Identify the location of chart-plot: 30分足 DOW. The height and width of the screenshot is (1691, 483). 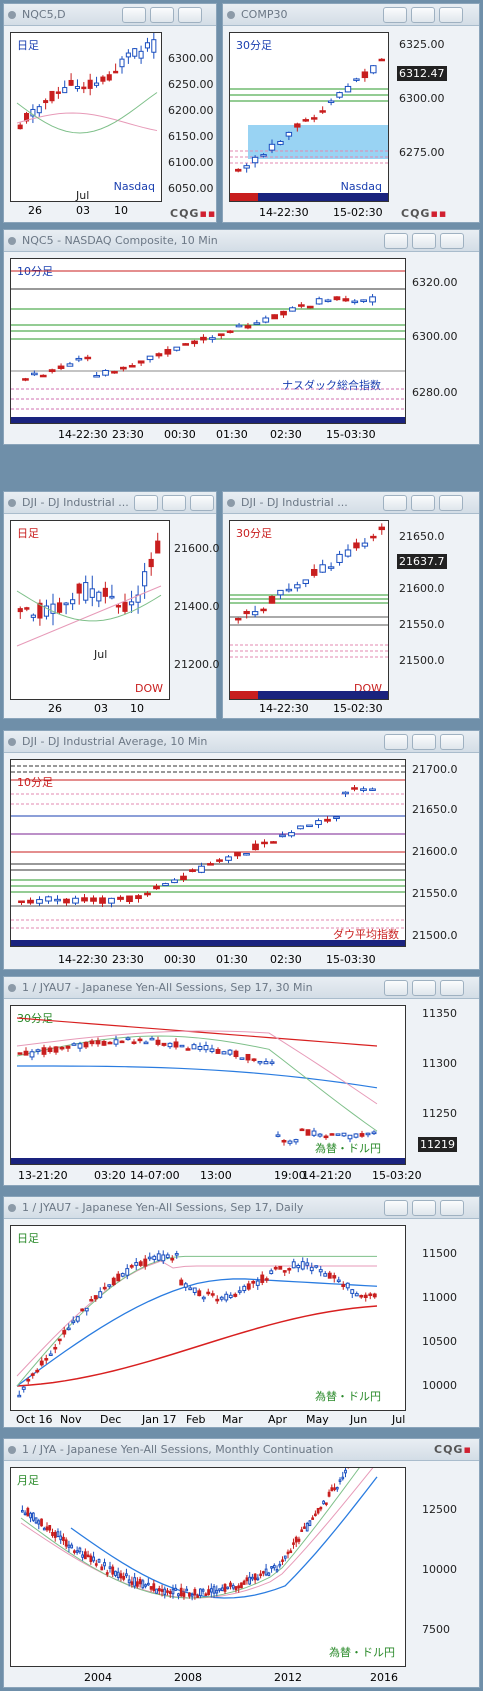
(309, 610).